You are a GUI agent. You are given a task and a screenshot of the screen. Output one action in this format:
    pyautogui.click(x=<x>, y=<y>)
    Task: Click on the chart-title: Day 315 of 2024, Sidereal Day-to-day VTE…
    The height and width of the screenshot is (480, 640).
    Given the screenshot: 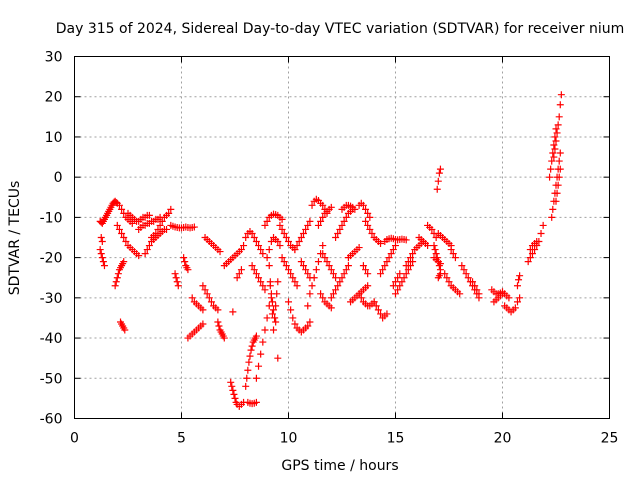 What is the action you would take?
    pyautogui.click(x=340, y=29)
    